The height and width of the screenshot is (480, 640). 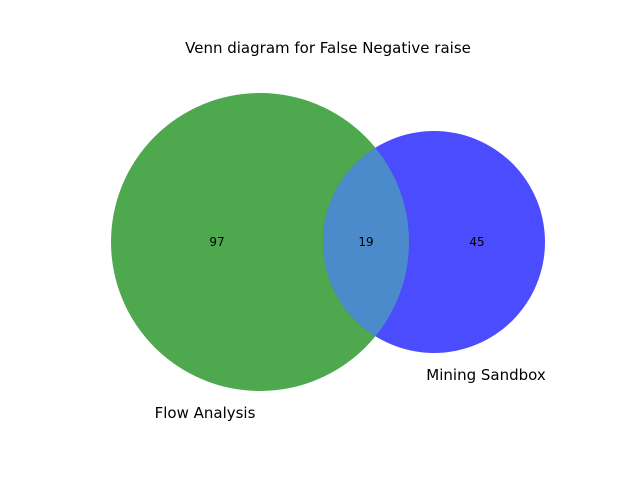 What do you see at coordinates (205, 413) in the screenshot?
I see `set-label-flow-analysis: Flow Analysis` at bounding box center [205, 413].